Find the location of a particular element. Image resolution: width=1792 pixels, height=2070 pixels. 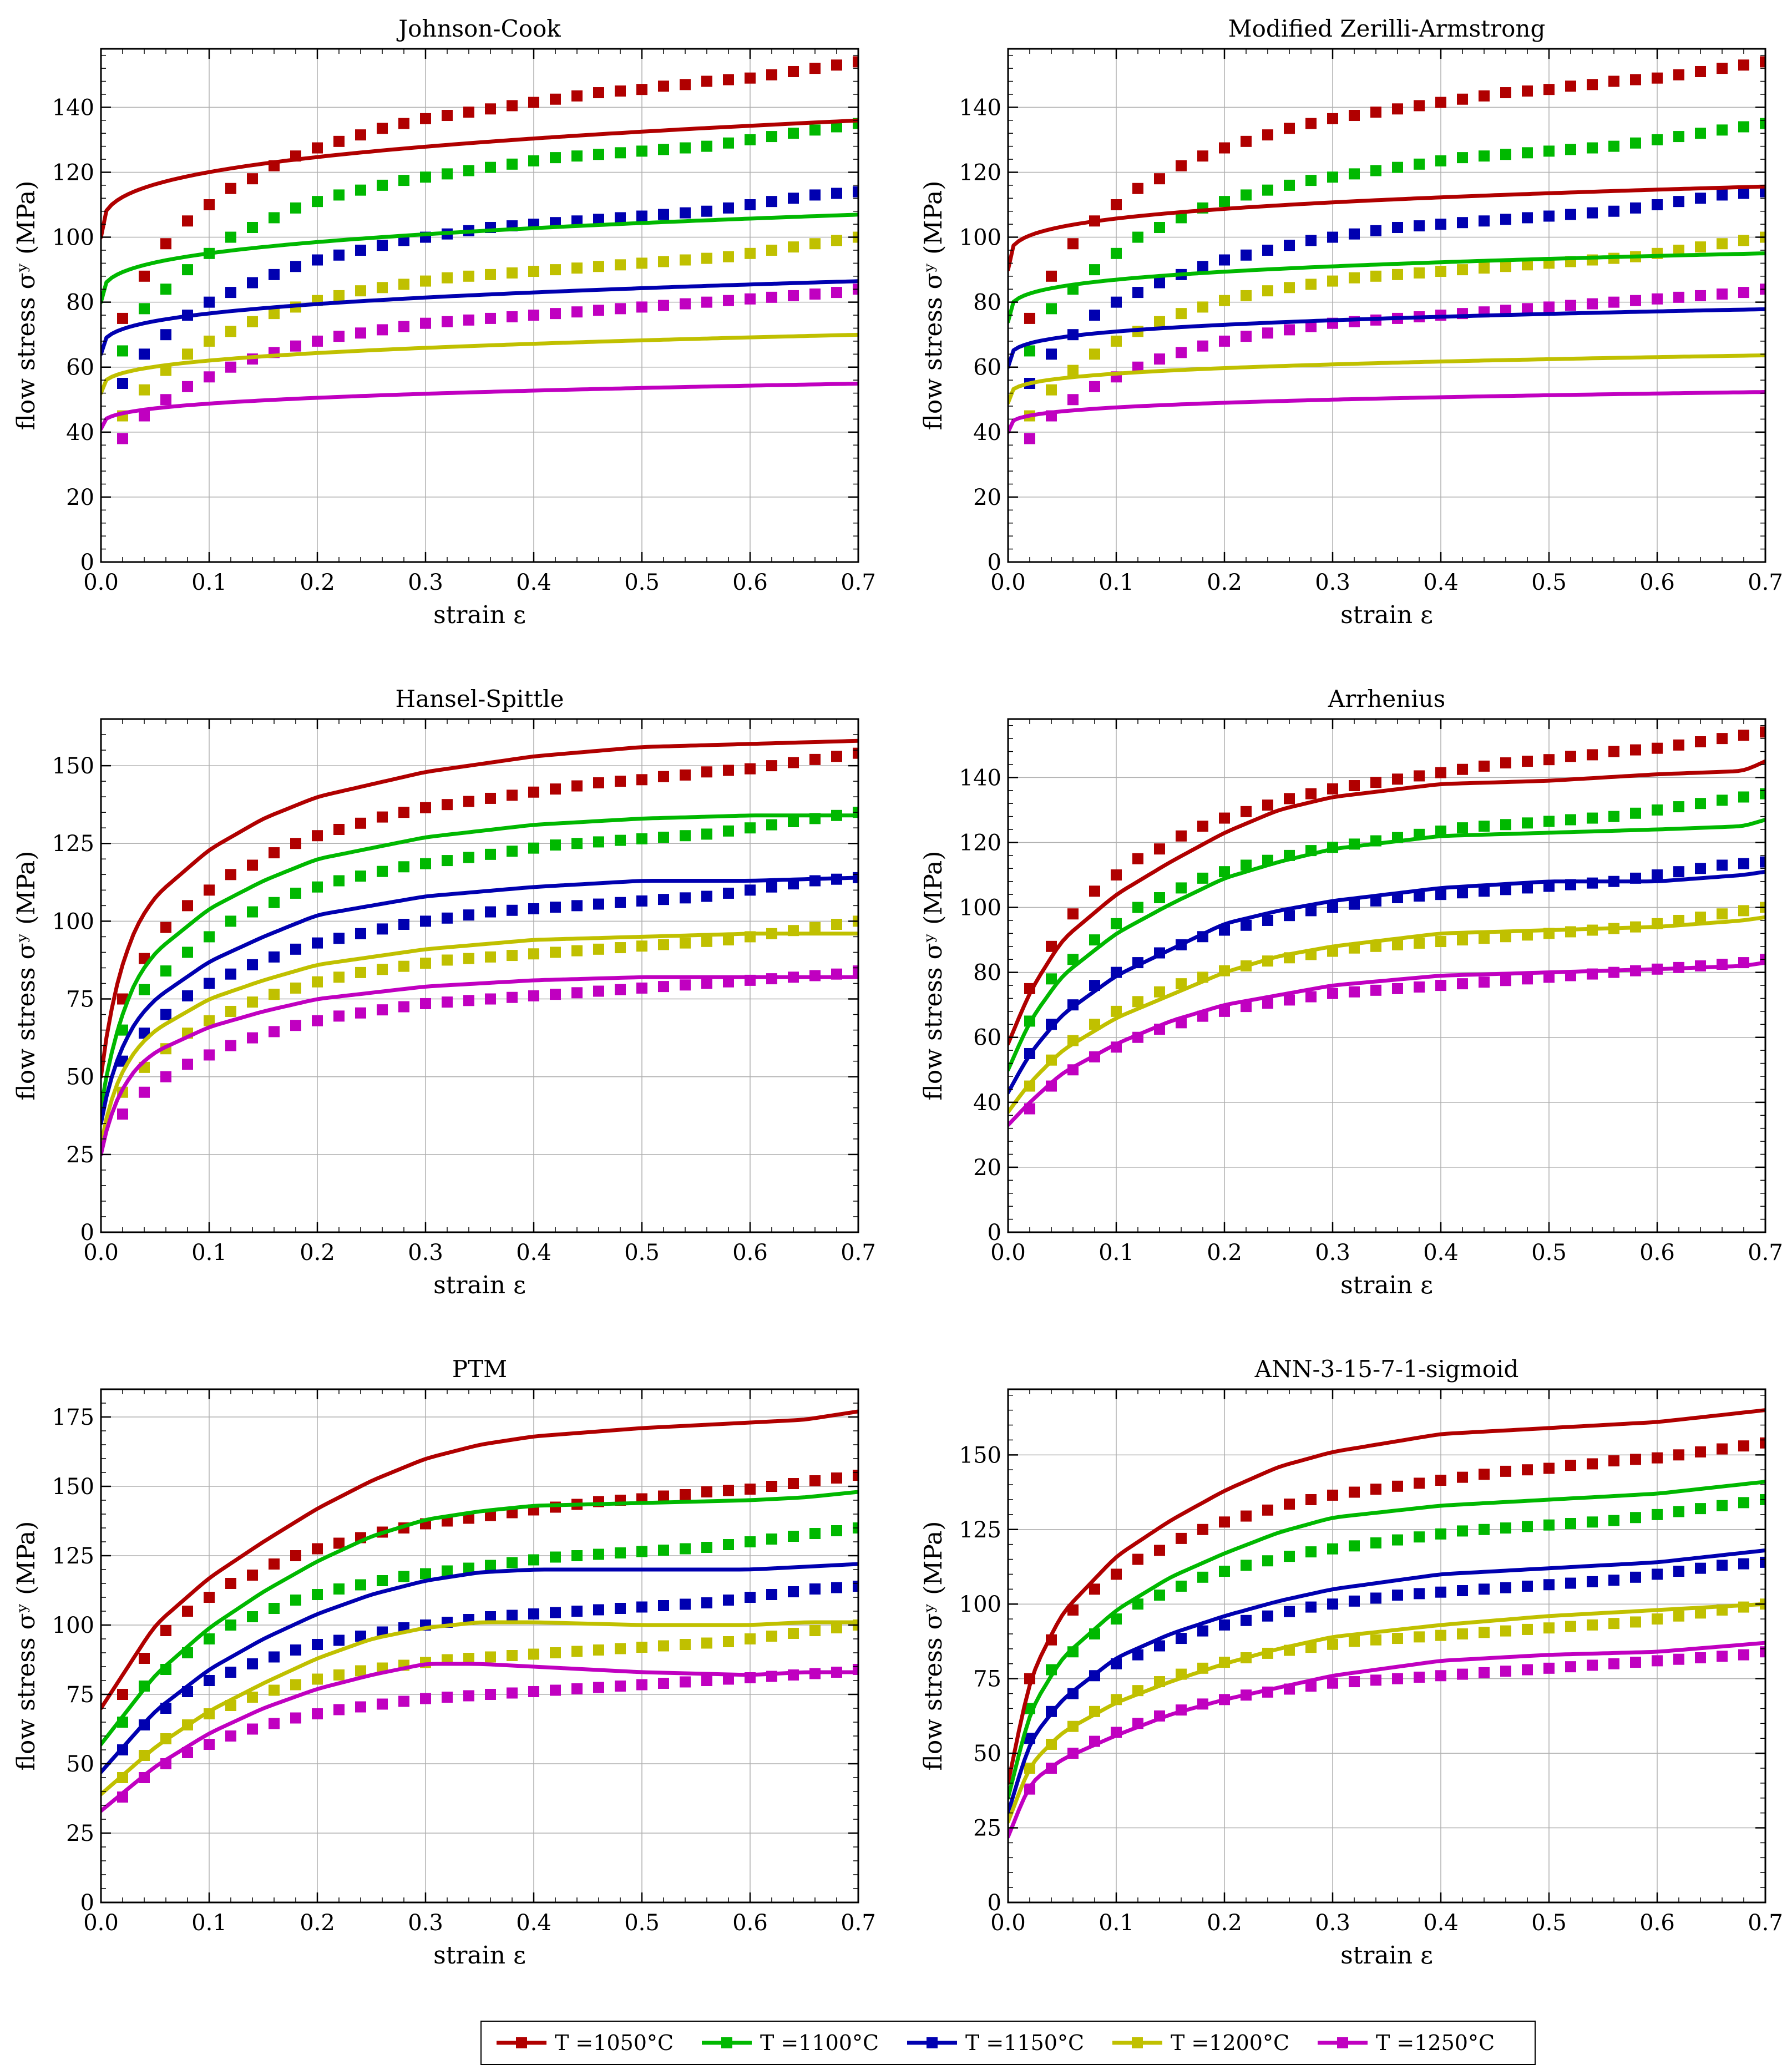

x-tick-label: 0.4 is located at coordinates (1441, 1253).